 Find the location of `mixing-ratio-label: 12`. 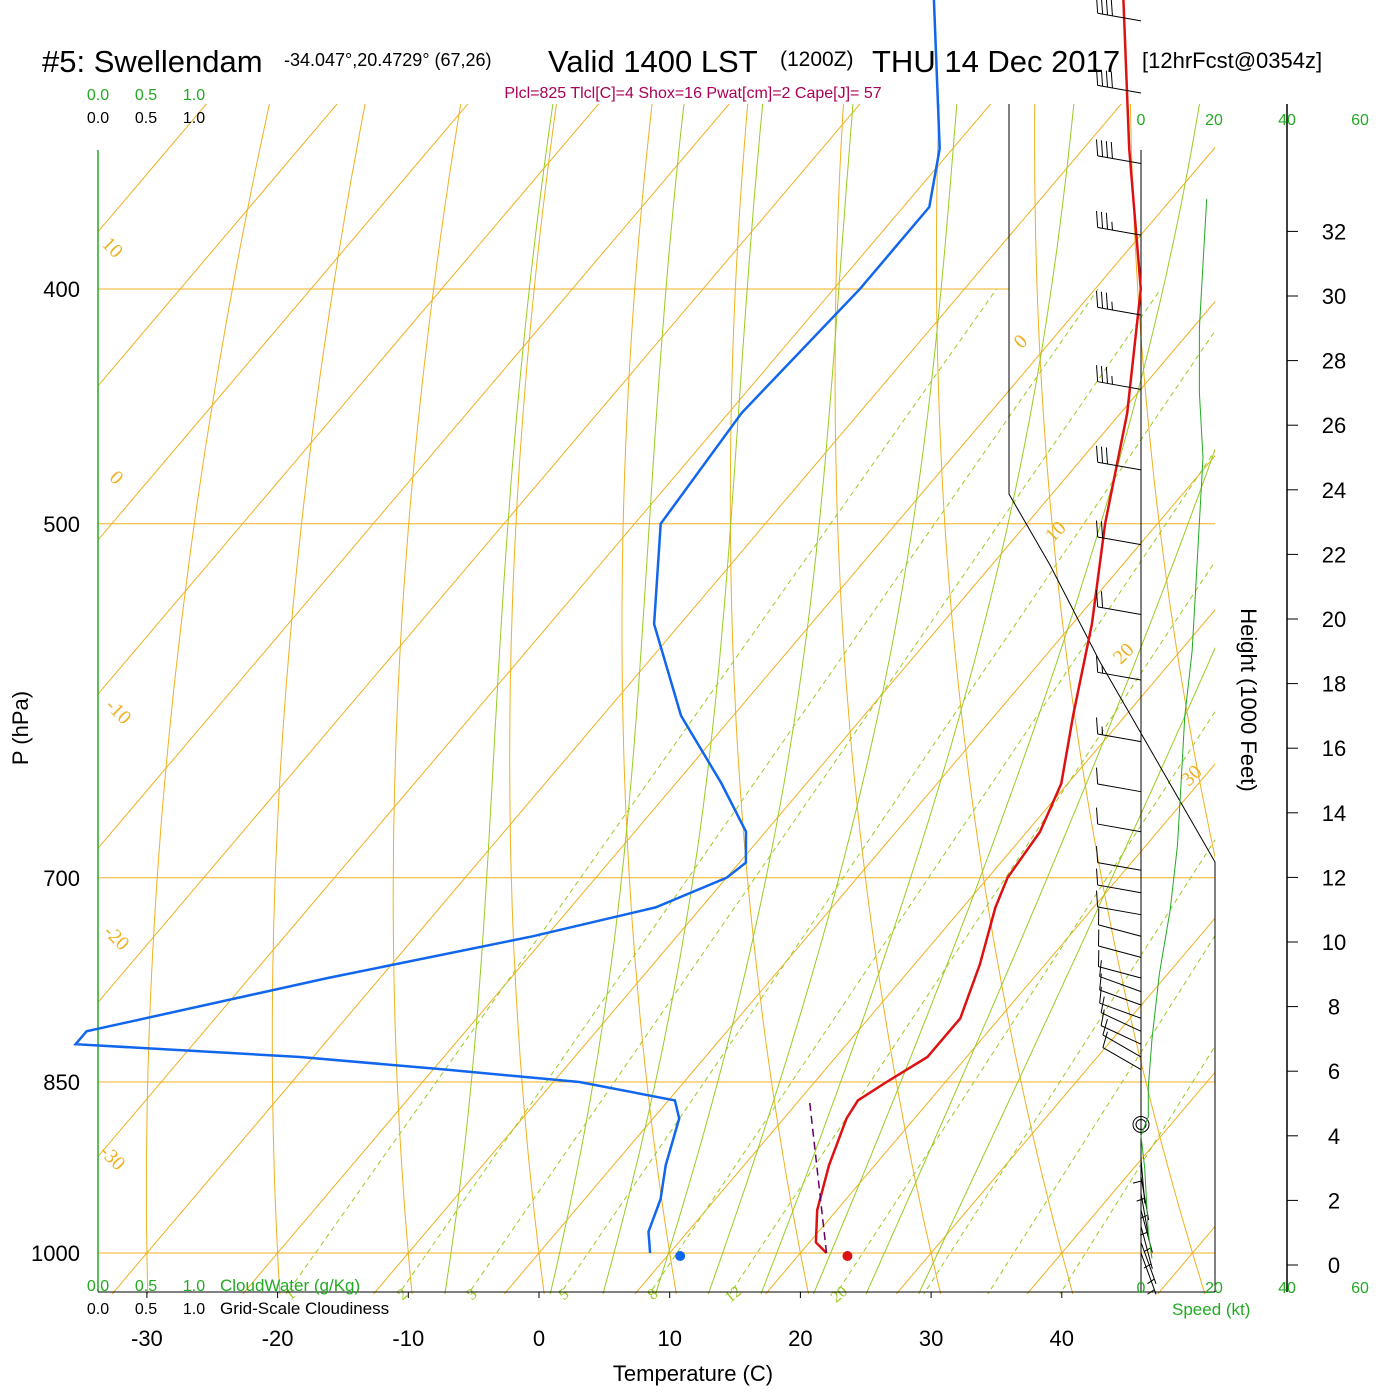

mixing-ratio-label: 12 is located at coordinates (733, 1294).